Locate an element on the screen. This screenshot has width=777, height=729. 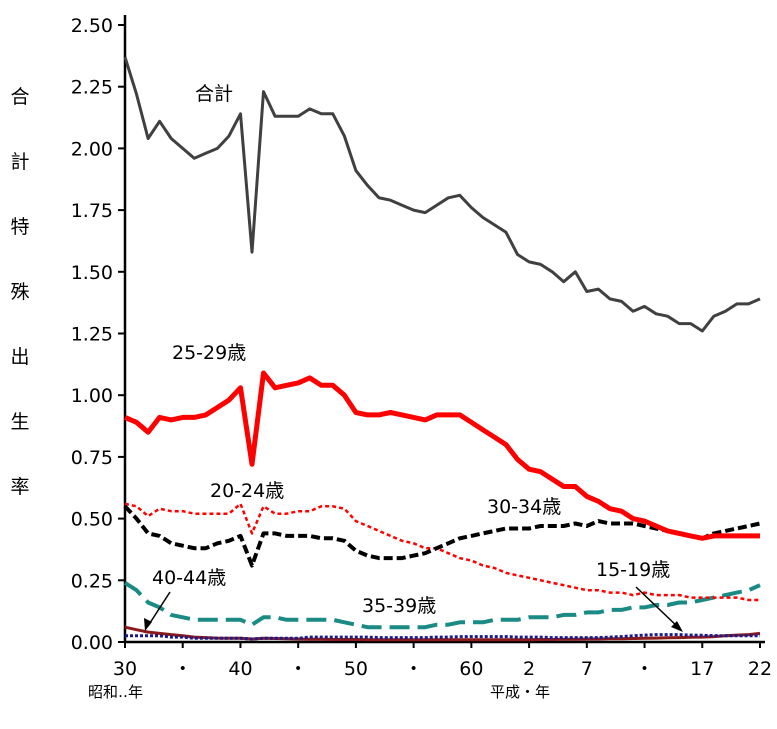
x-tick-label: 40 is located at coordinates (240, 669).